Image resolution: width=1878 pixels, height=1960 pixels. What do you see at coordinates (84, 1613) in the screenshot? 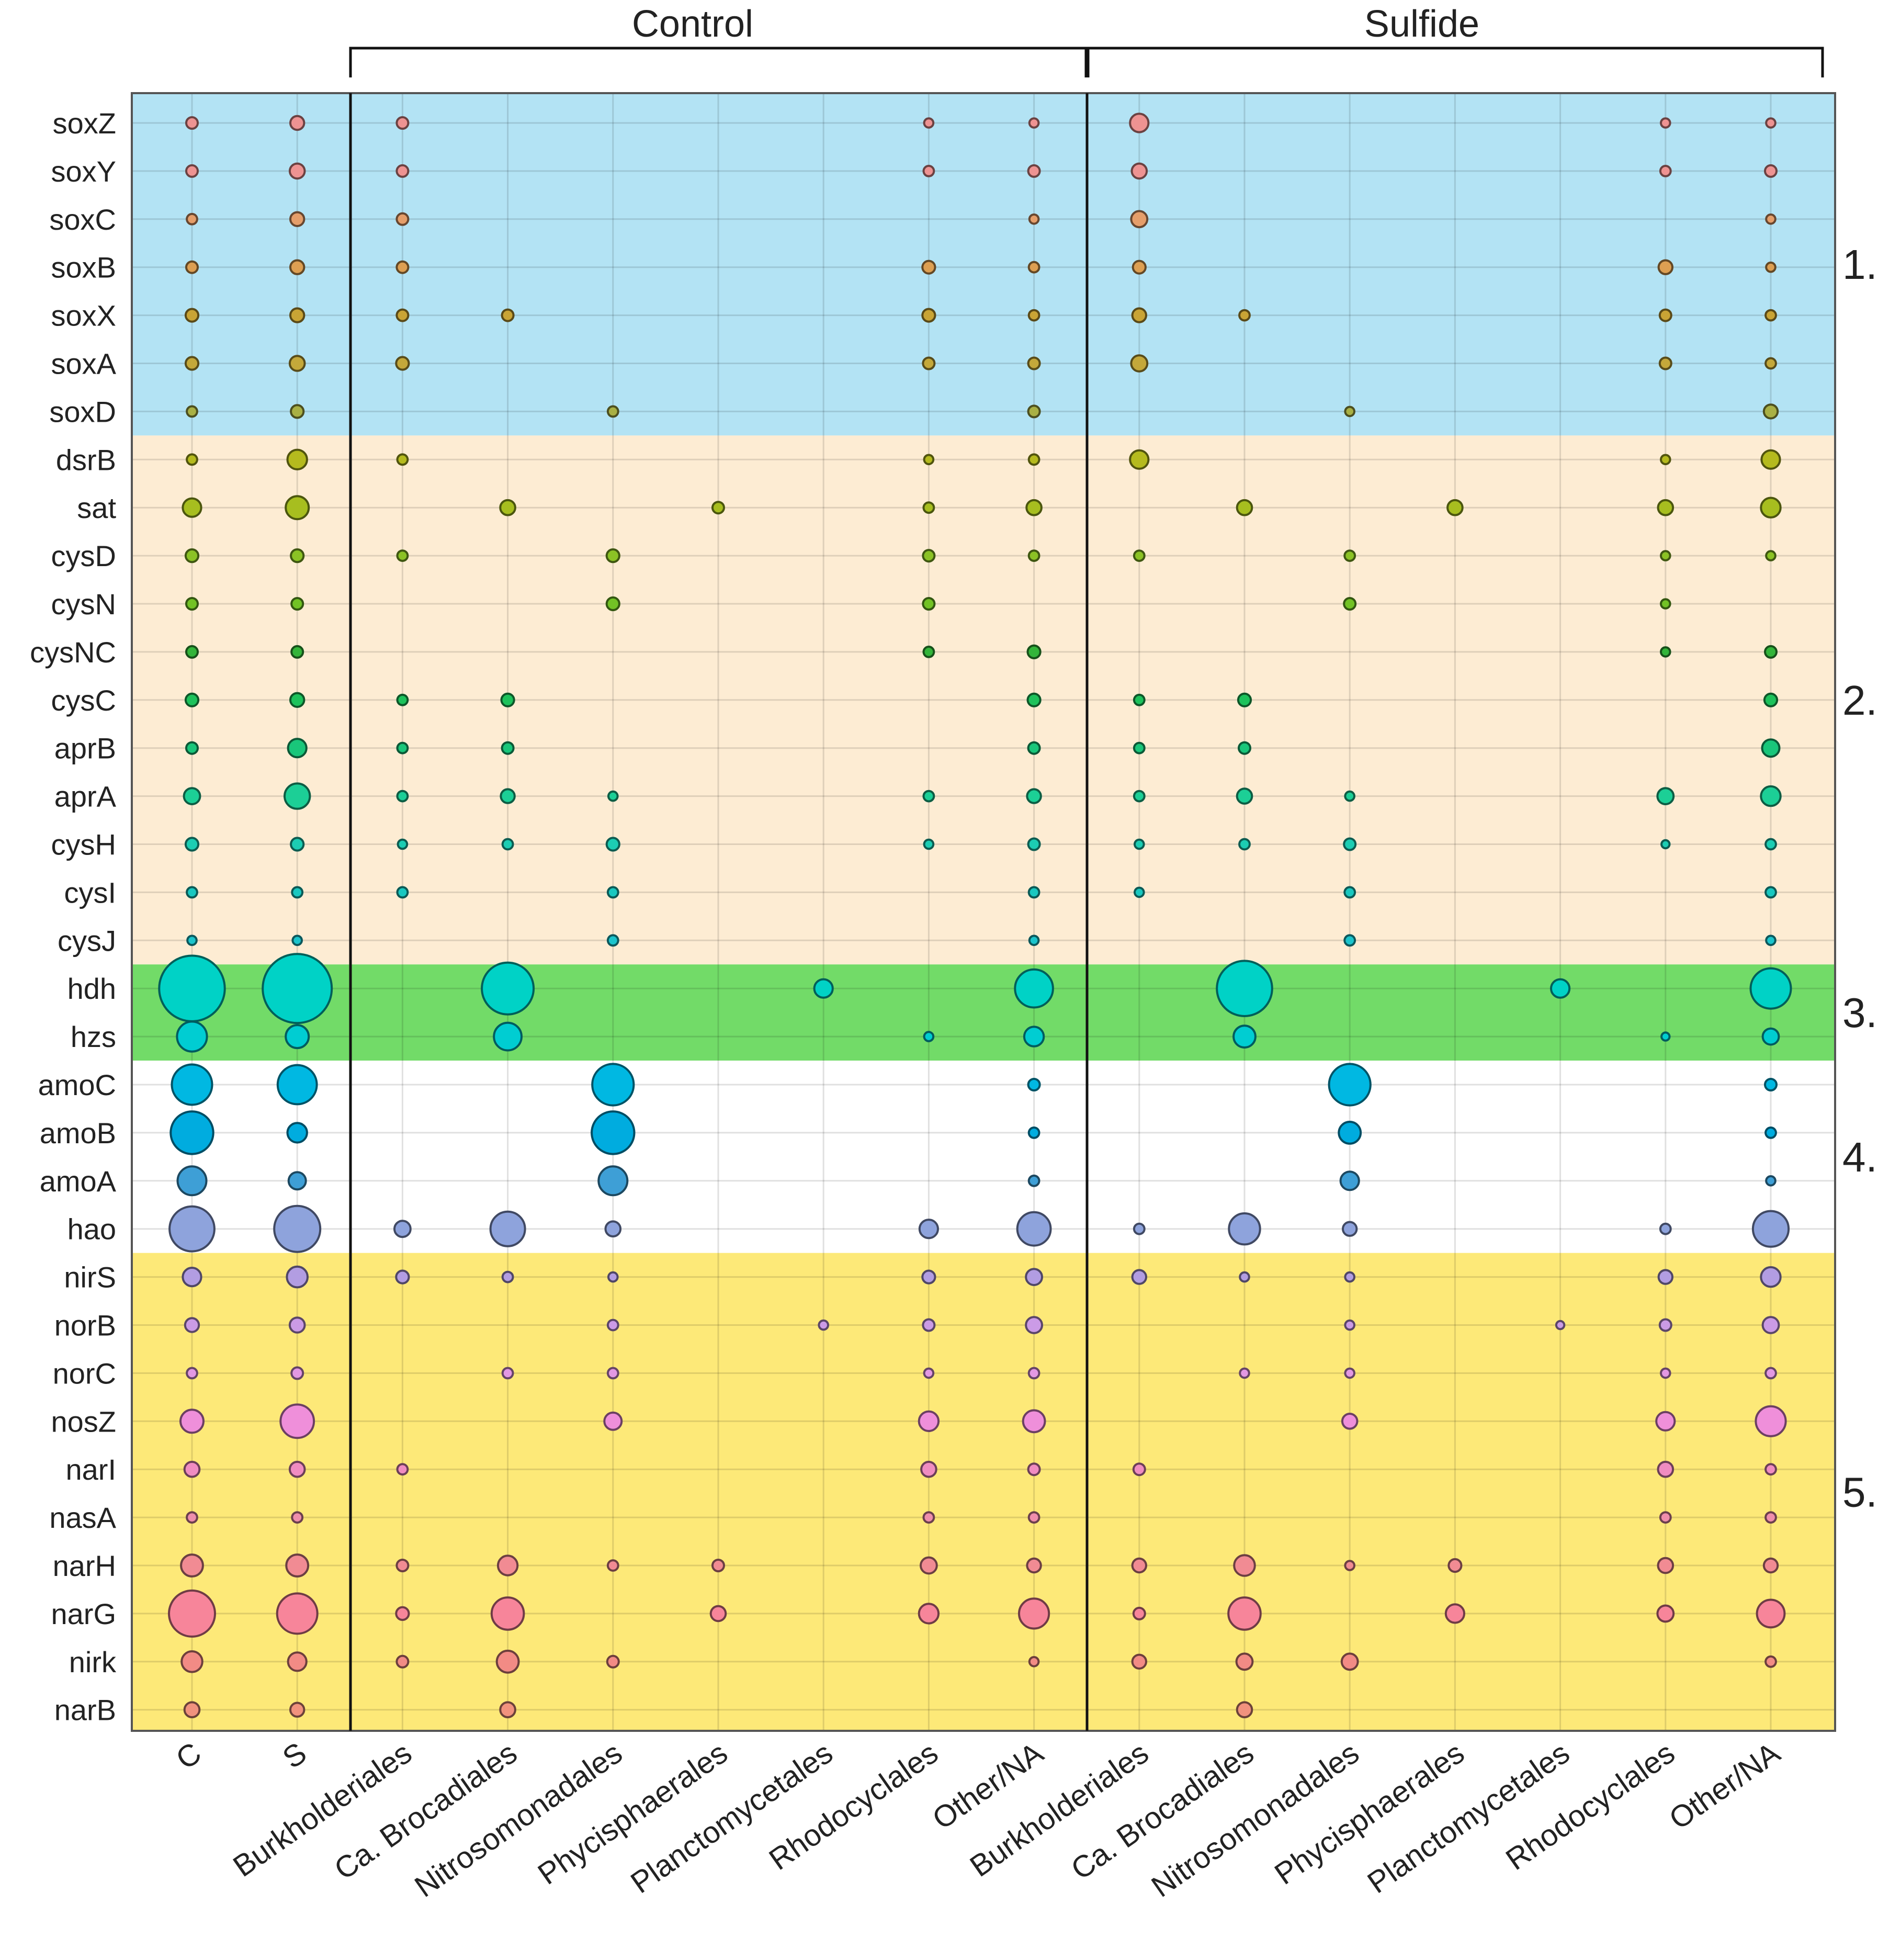
I see `row-label-narG: narG` at bounding box center [84, 1613].